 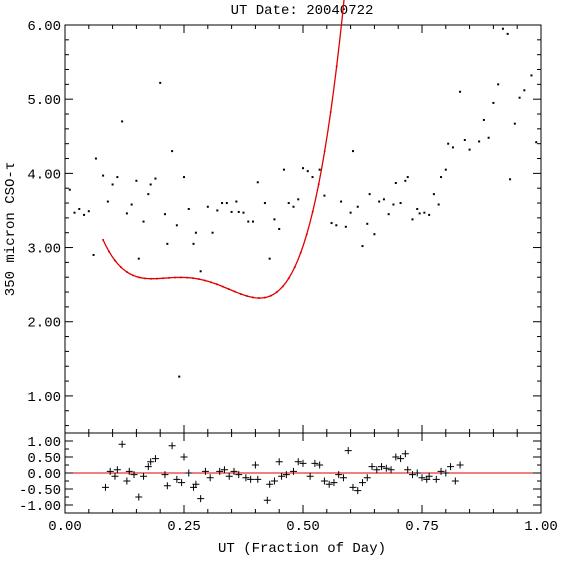 What do you see at coordinates (44, 27) in the screenshot?
I see `main-y-tick-label: 6.00` at bounding box center [44, 27].